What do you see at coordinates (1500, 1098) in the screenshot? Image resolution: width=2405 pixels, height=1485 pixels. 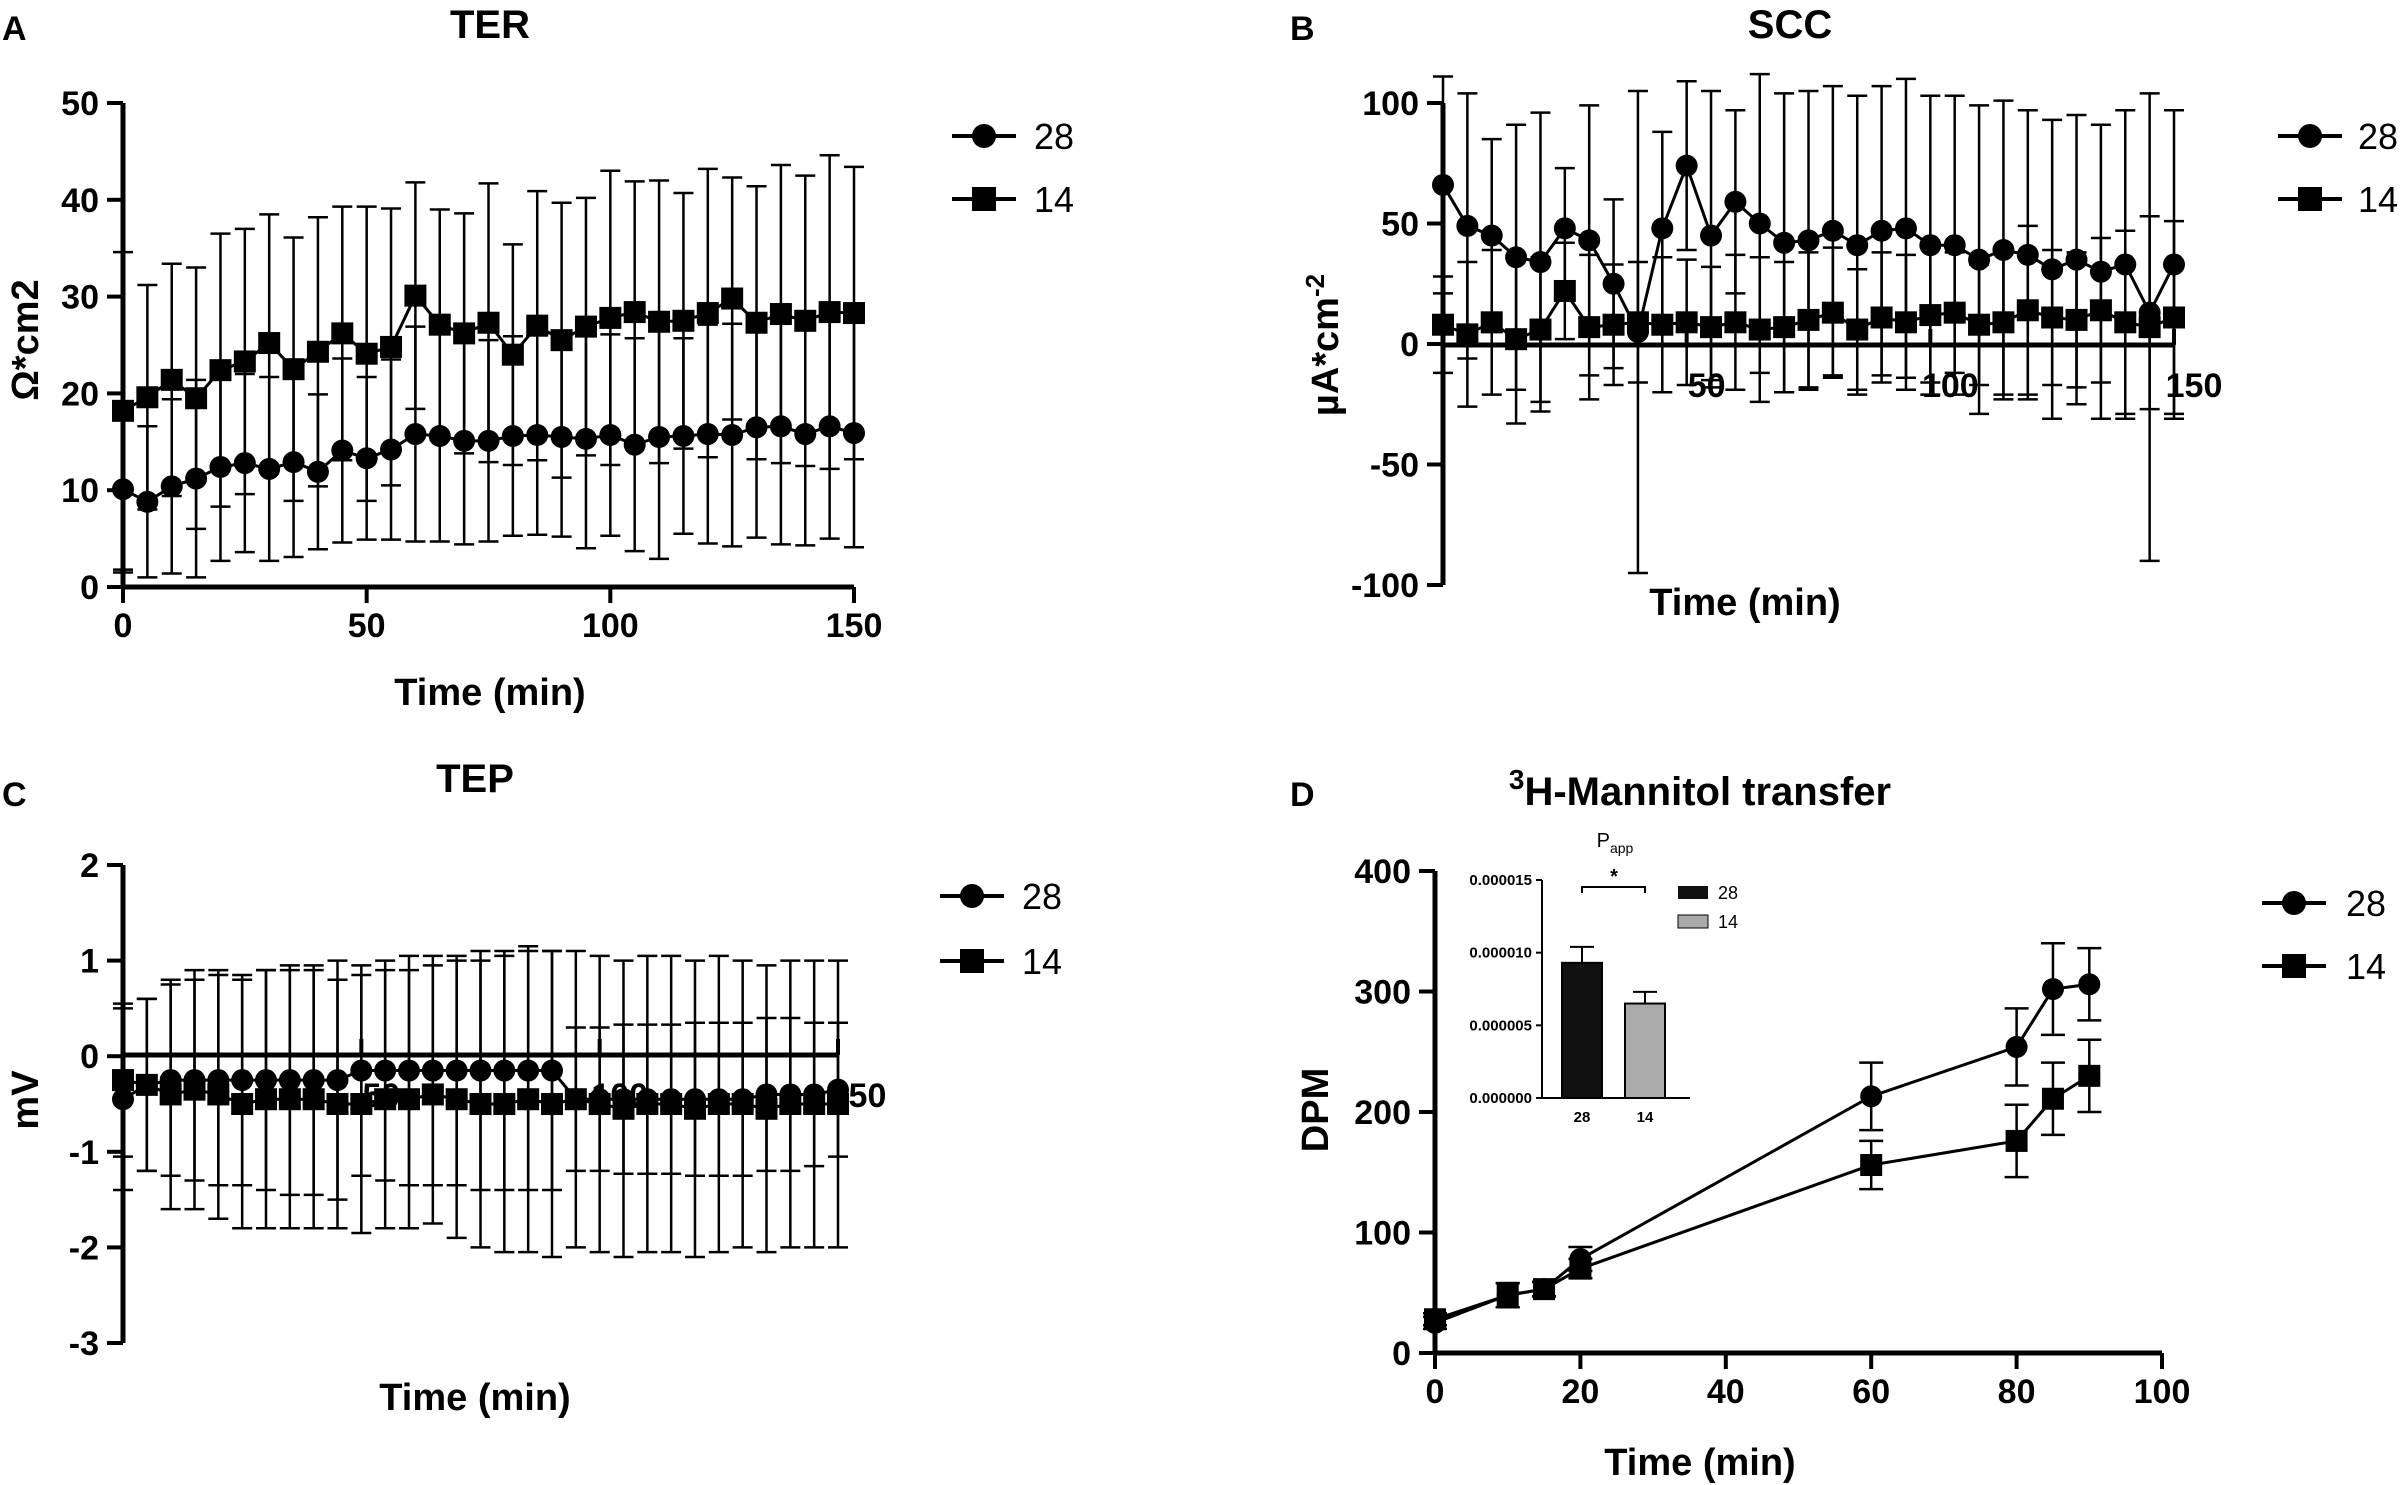 I see `inset-y-tick-label: 0.000000` at bounding box center [1500, 1098].